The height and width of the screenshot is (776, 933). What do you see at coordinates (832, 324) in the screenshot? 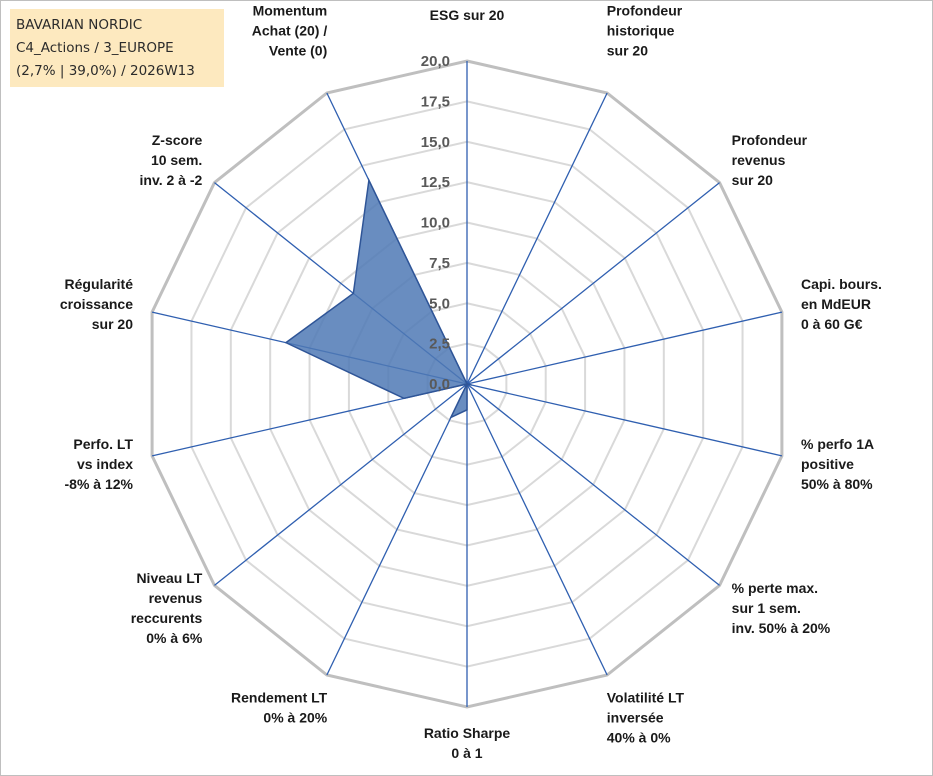
I see `category-label-line: 0 à 60 G€` at bounding box center [832, 324].